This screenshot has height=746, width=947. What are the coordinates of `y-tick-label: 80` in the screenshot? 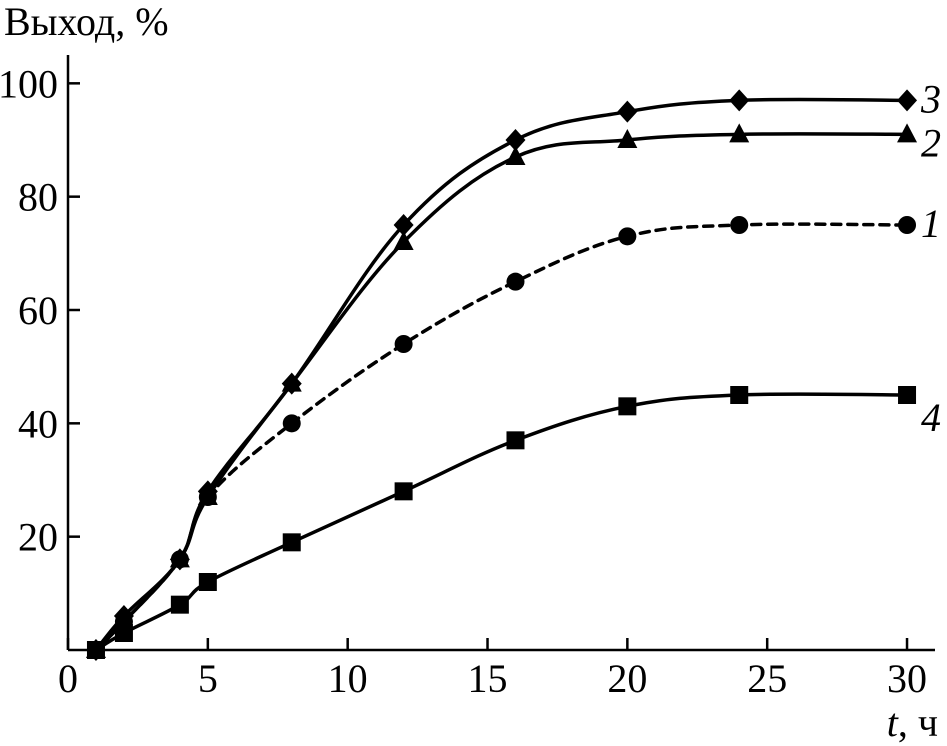 It's located at (38, 197).